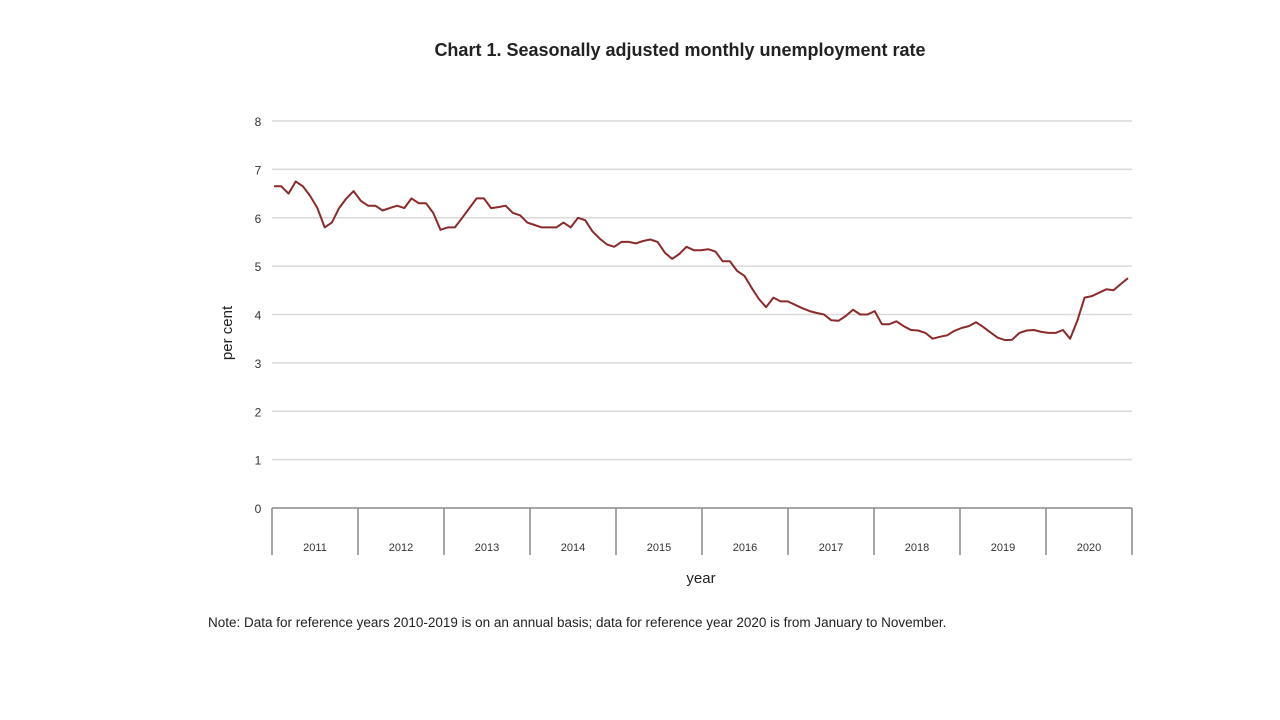  I want to click on y-tick-label: 6, so click(258, 219).